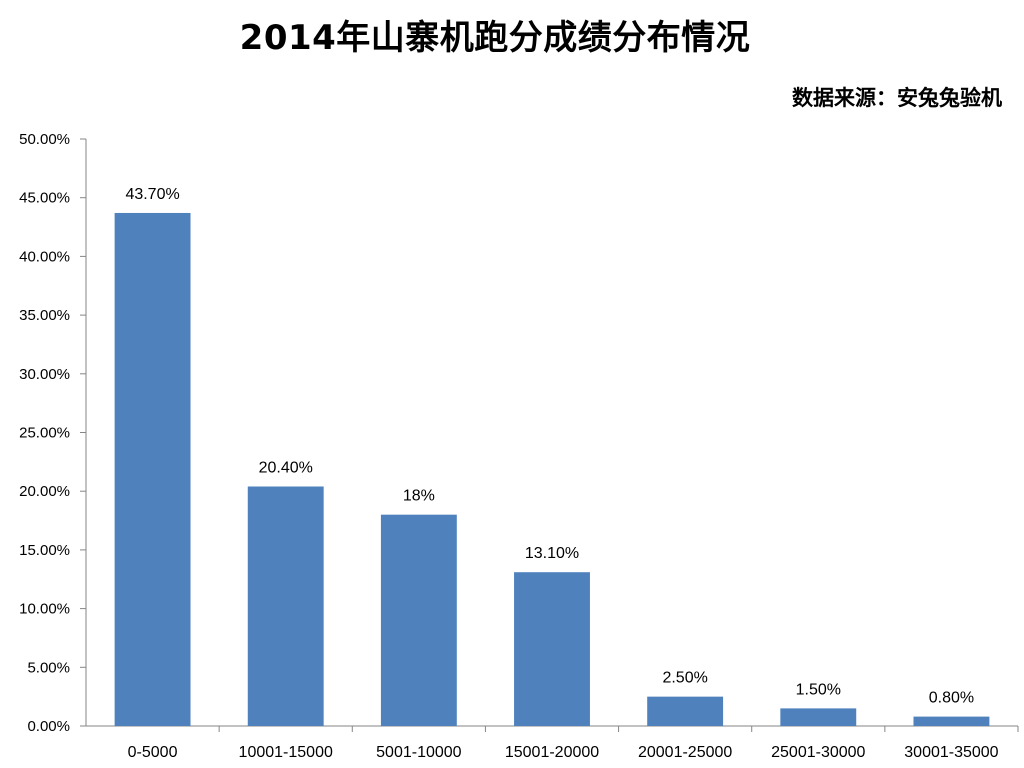 The width and height of the screenshot is (1024, 768). What do you see at coordinates (286, 468) in the screenshot?
I see `data-label: 20.40%` at bounding box center [286, 468].